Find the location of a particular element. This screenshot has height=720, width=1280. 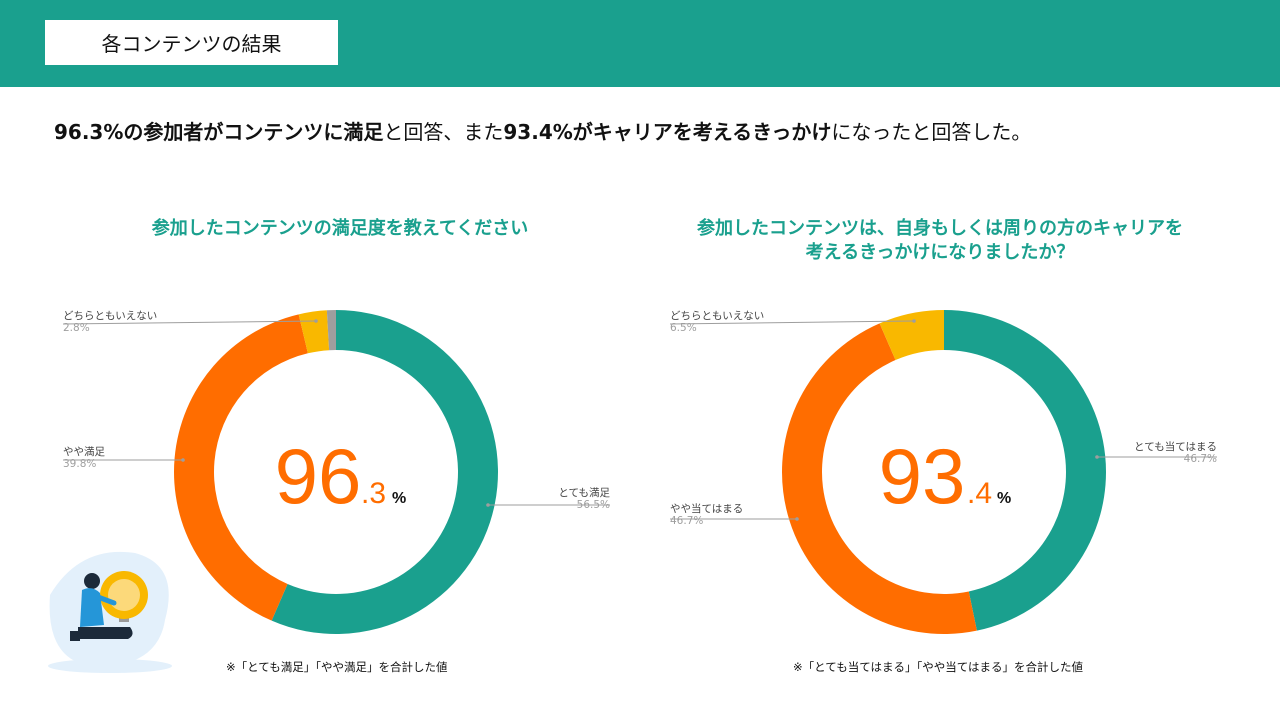

chart2-slice-label-2: やや当てはまる is located at coordinates (706, 508).